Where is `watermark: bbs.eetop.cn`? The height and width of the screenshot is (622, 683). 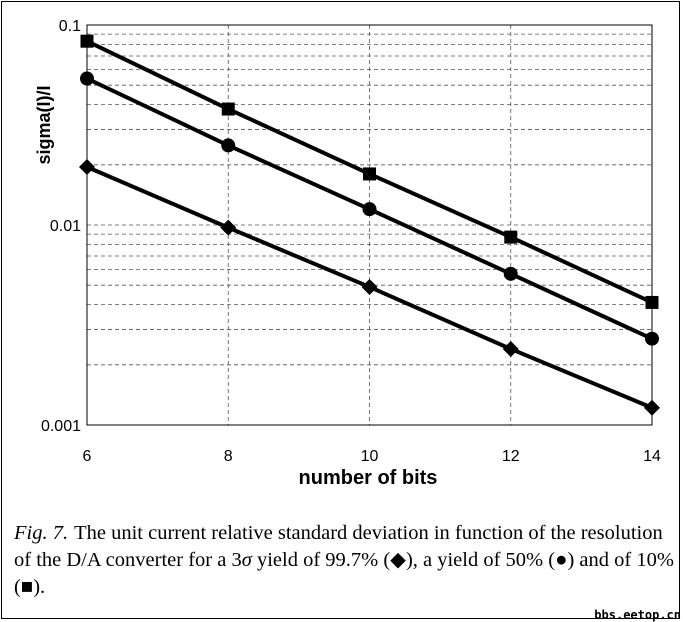
watermark: bbs.eetop.cn is located at coordinates (637, 615).